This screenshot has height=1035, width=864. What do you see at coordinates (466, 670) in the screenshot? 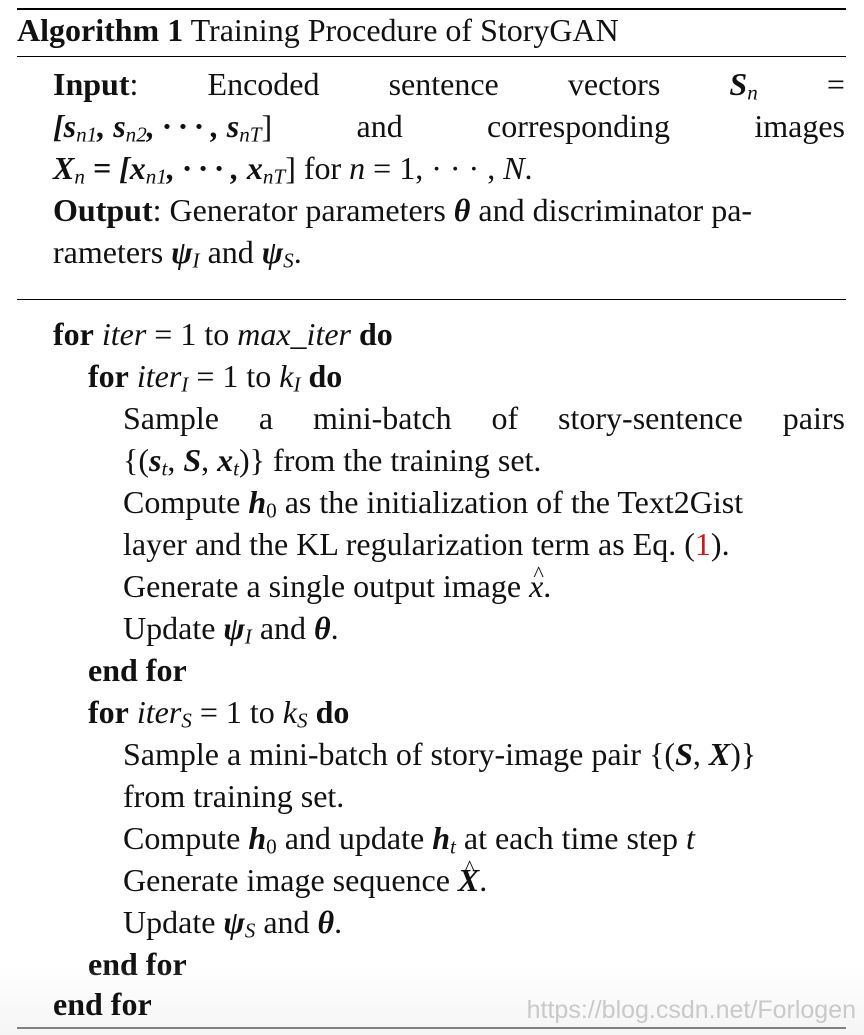
I see `end-for-inner-i: end for` at bounding box center [466, 670].